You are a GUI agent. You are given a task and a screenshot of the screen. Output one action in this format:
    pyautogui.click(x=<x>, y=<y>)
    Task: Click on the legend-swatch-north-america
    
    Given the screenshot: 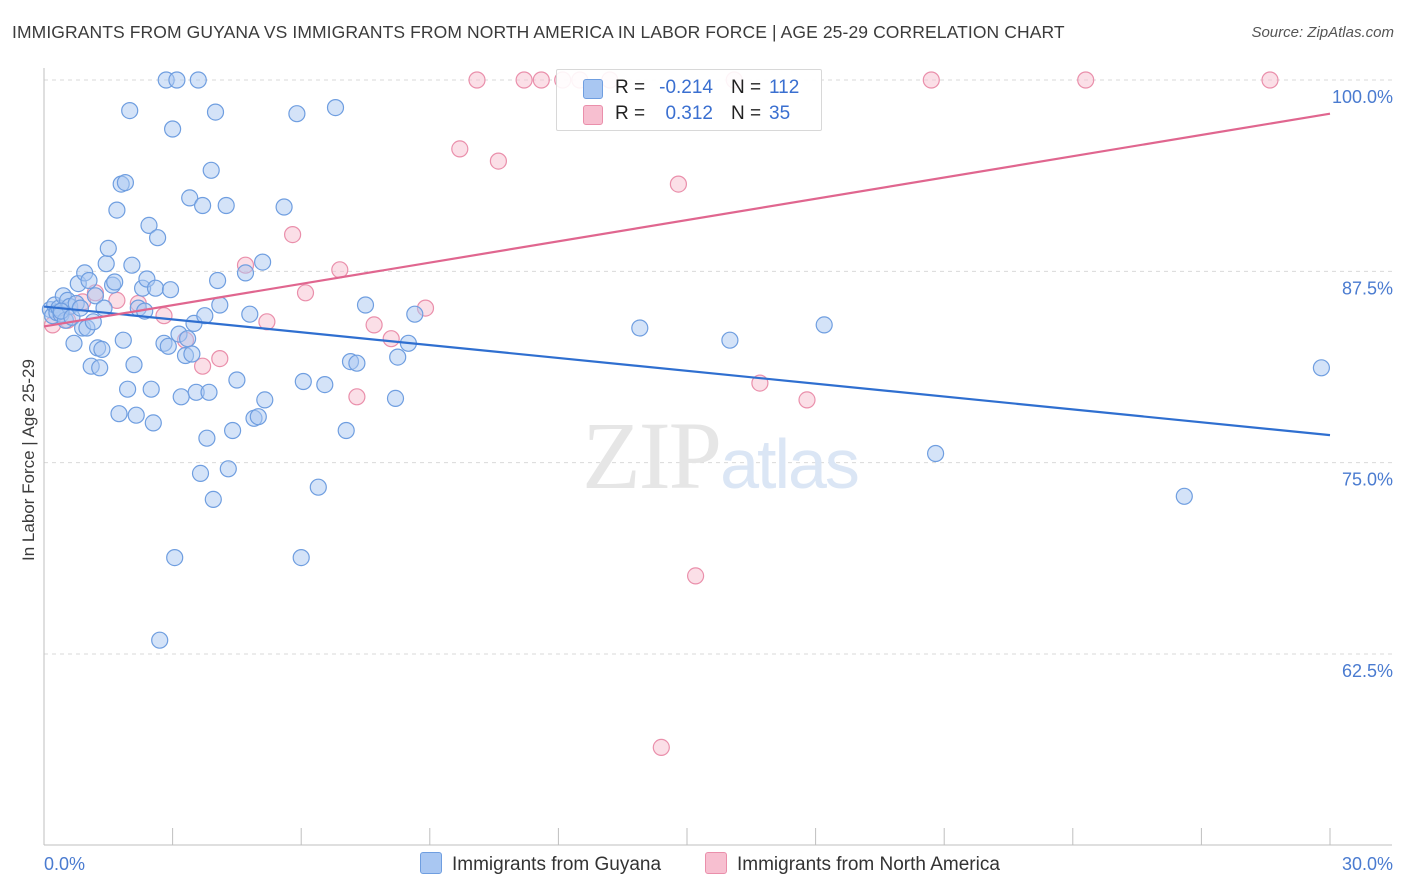 What is the action you would take?
    pyautogui.click(x=593, y=115)
    